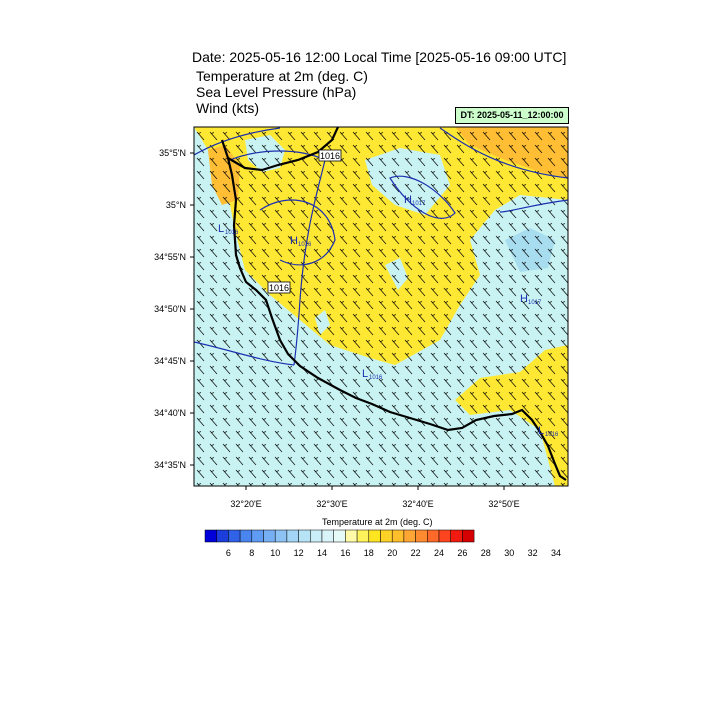  What do you see at coordinates (416, 553) in the screenshot?
I see `colorbar-label: 22` at bounding box center [416, 553].